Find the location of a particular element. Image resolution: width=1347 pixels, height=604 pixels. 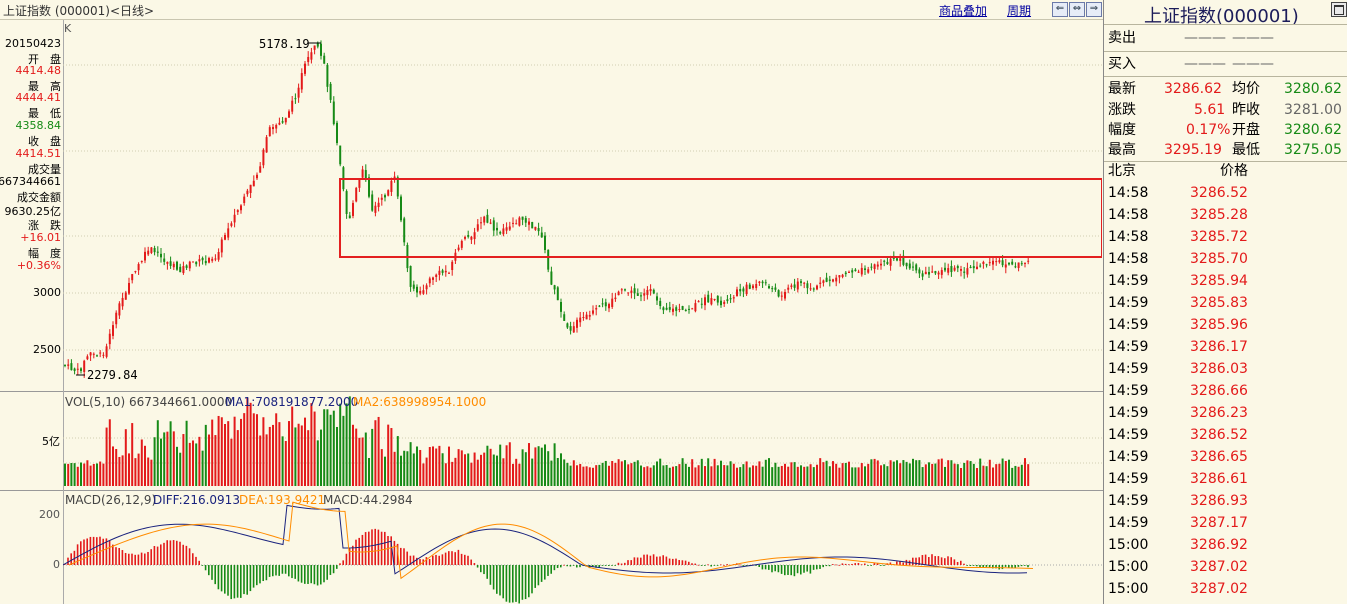

tick-price: 3287.02 is located at coordinates (1219, 589).